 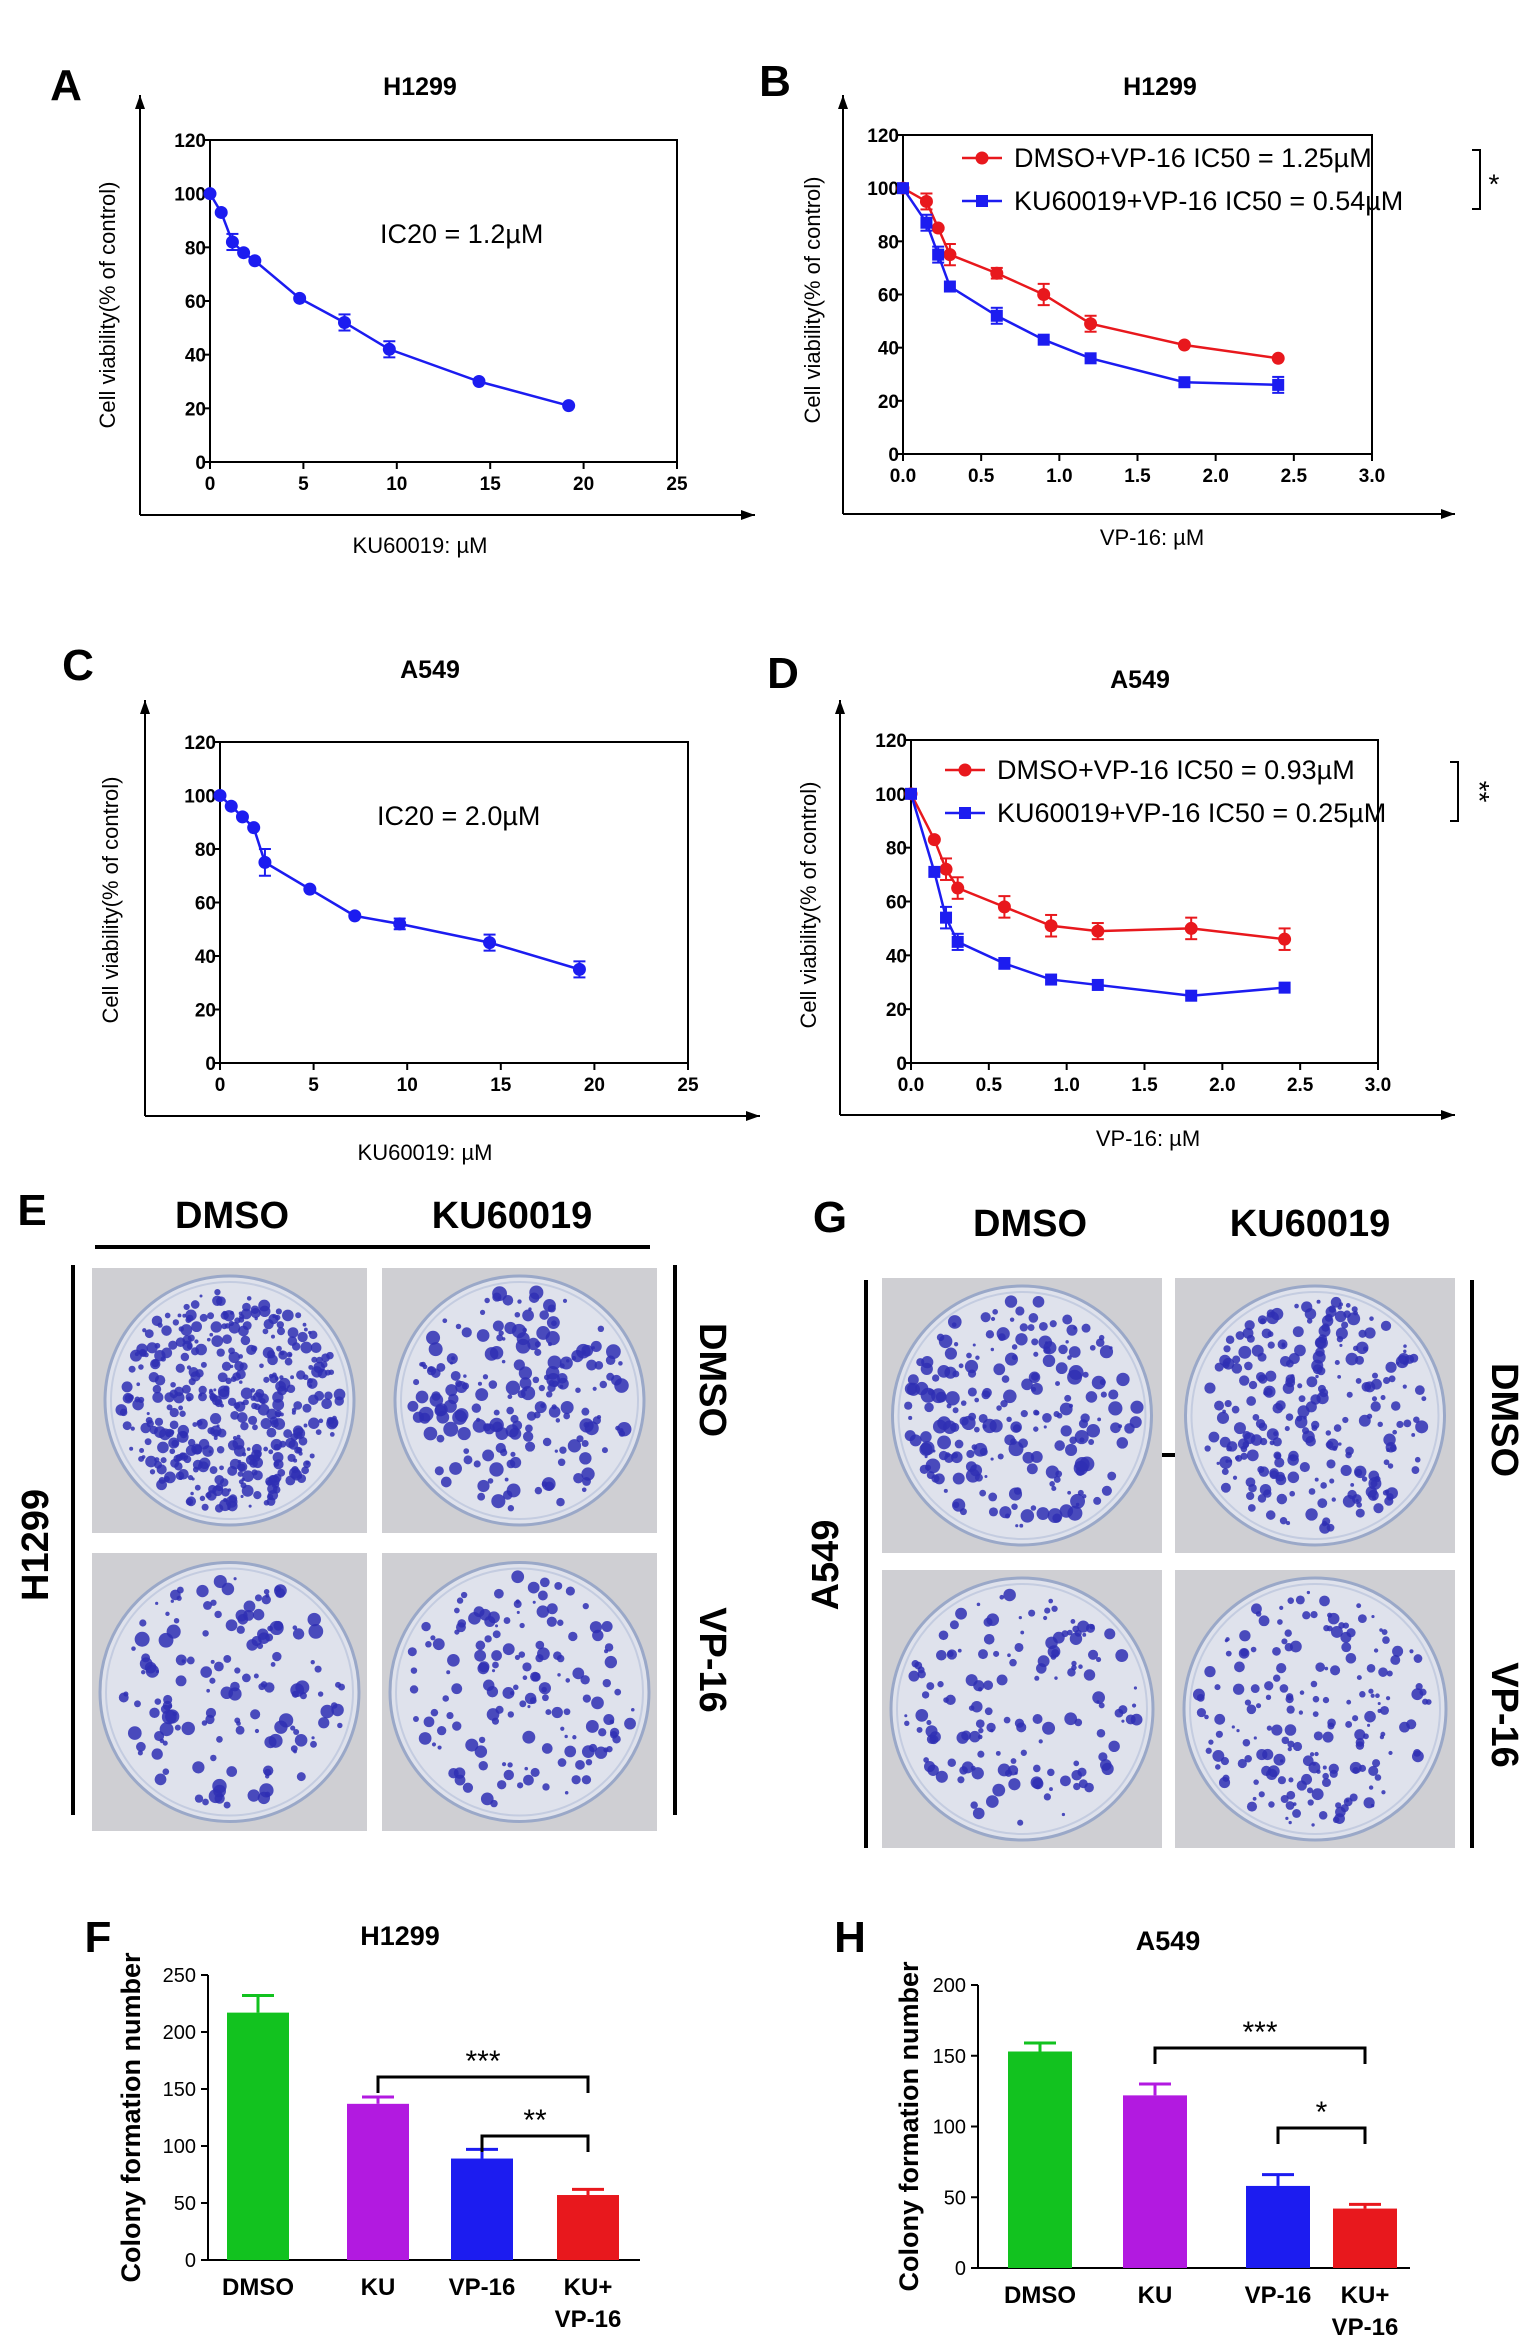 I want to click on series-blue: KU60019+VP-16 IC50 = 0.25µM, so click(x=1145, y=894).